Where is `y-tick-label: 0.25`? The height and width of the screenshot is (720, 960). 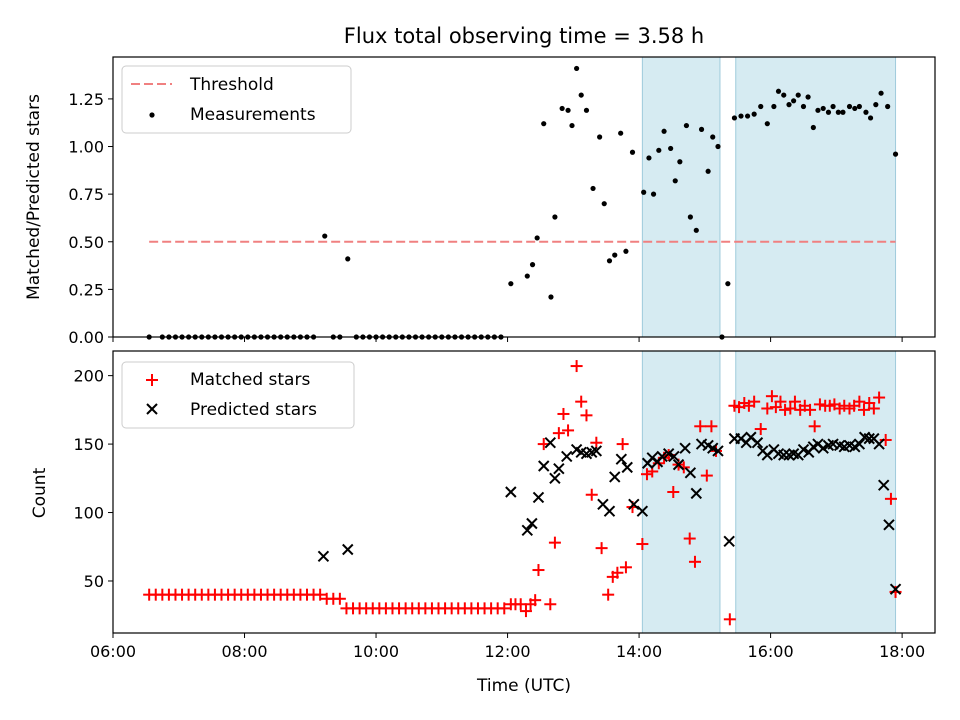 y-tick-label: 0.25 is located at coordinates (86, 289).